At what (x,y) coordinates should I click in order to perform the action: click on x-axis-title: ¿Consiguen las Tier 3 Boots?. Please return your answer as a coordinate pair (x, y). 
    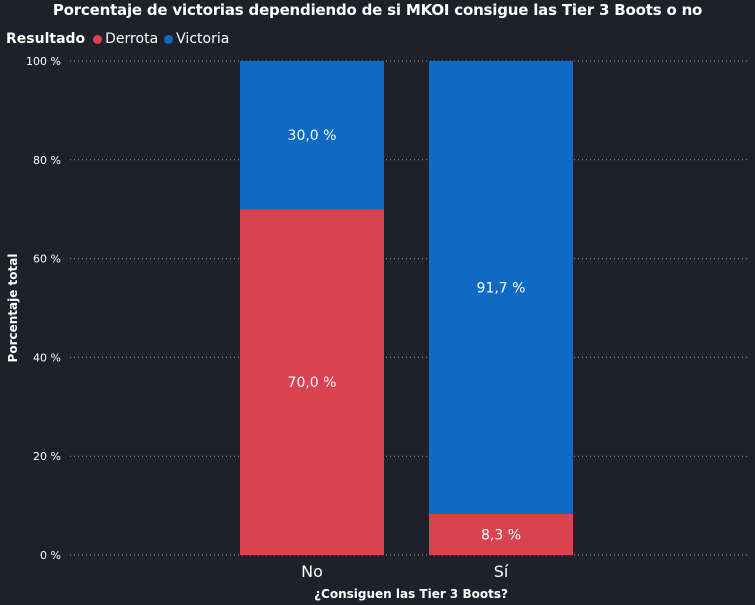
    Looking at the image, I should click on (411, 594).